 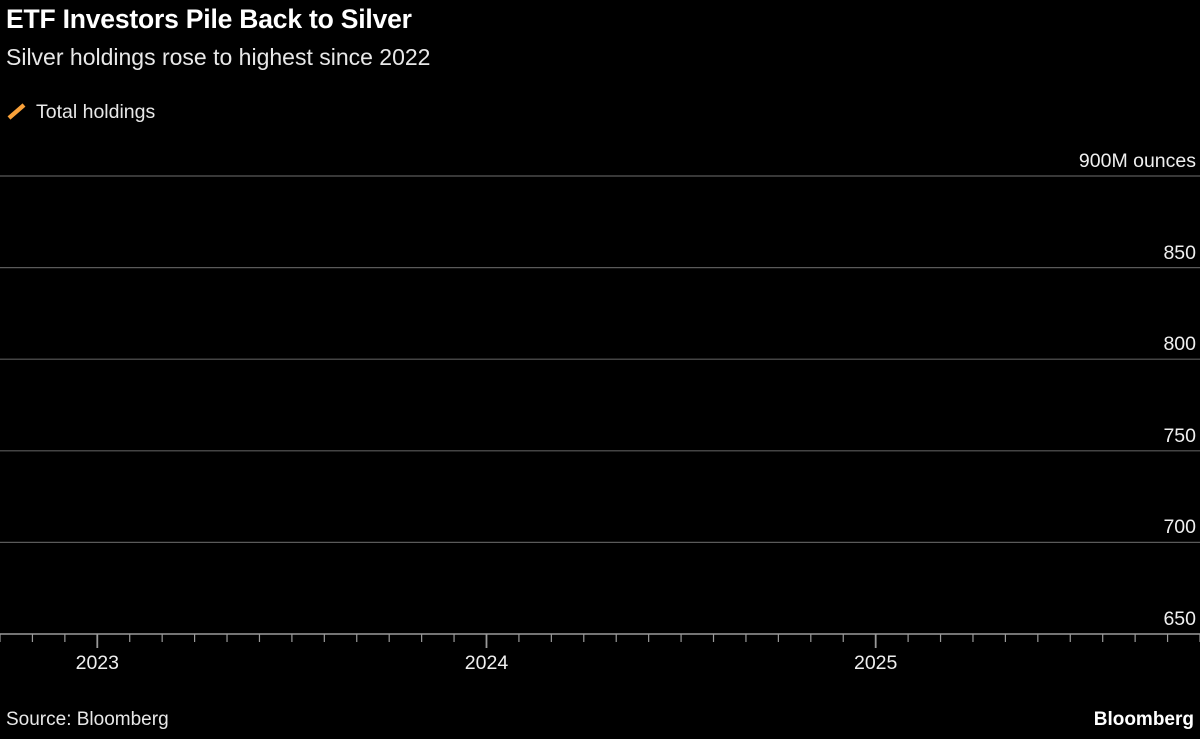 I want to click on page-title: ETF Investors Pile Back to Silver, so click(x=209, y=19).